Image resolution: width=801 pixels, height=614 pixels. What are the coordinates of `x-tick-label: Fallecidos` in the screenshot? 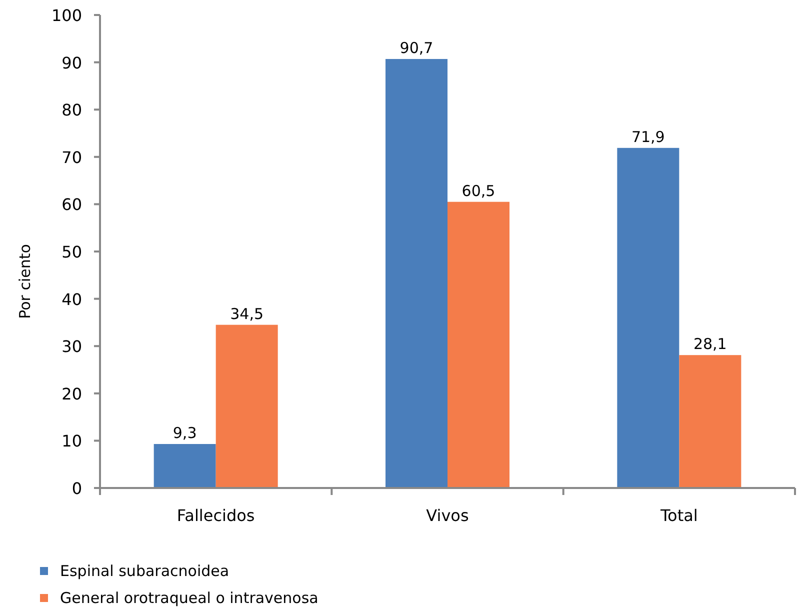 It's located at (215, 515).